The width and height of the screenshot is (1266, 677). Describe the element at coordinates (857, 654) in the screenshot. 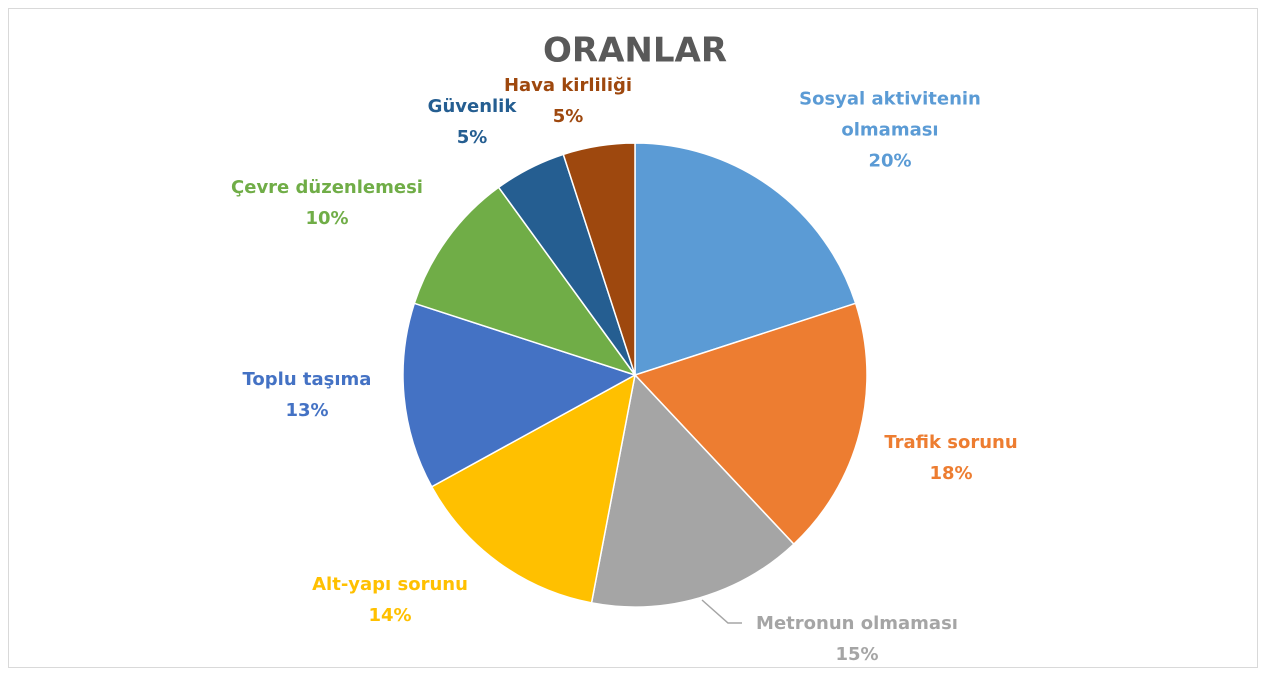

I see `slice-value: 15%` at that location.